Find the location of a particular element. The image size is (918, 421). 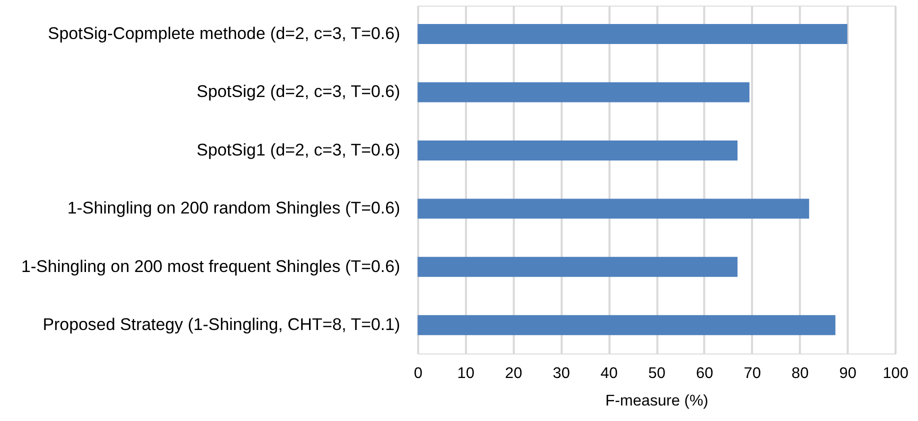

x-tick-label: 60 is located at coordinates (705, 373).